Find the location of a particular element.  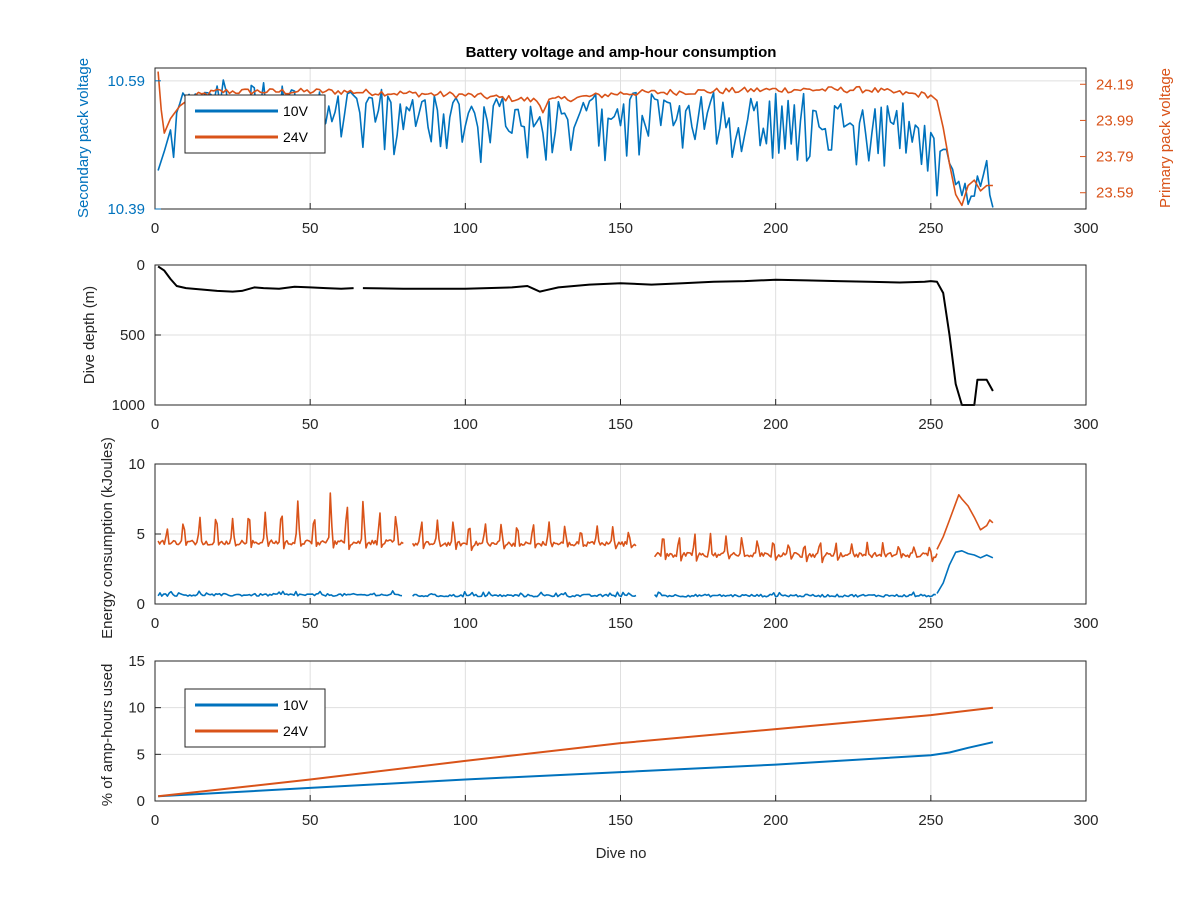

chart-title: Battery voltage and amp-hour consumption is located at coordinates (621, 52).